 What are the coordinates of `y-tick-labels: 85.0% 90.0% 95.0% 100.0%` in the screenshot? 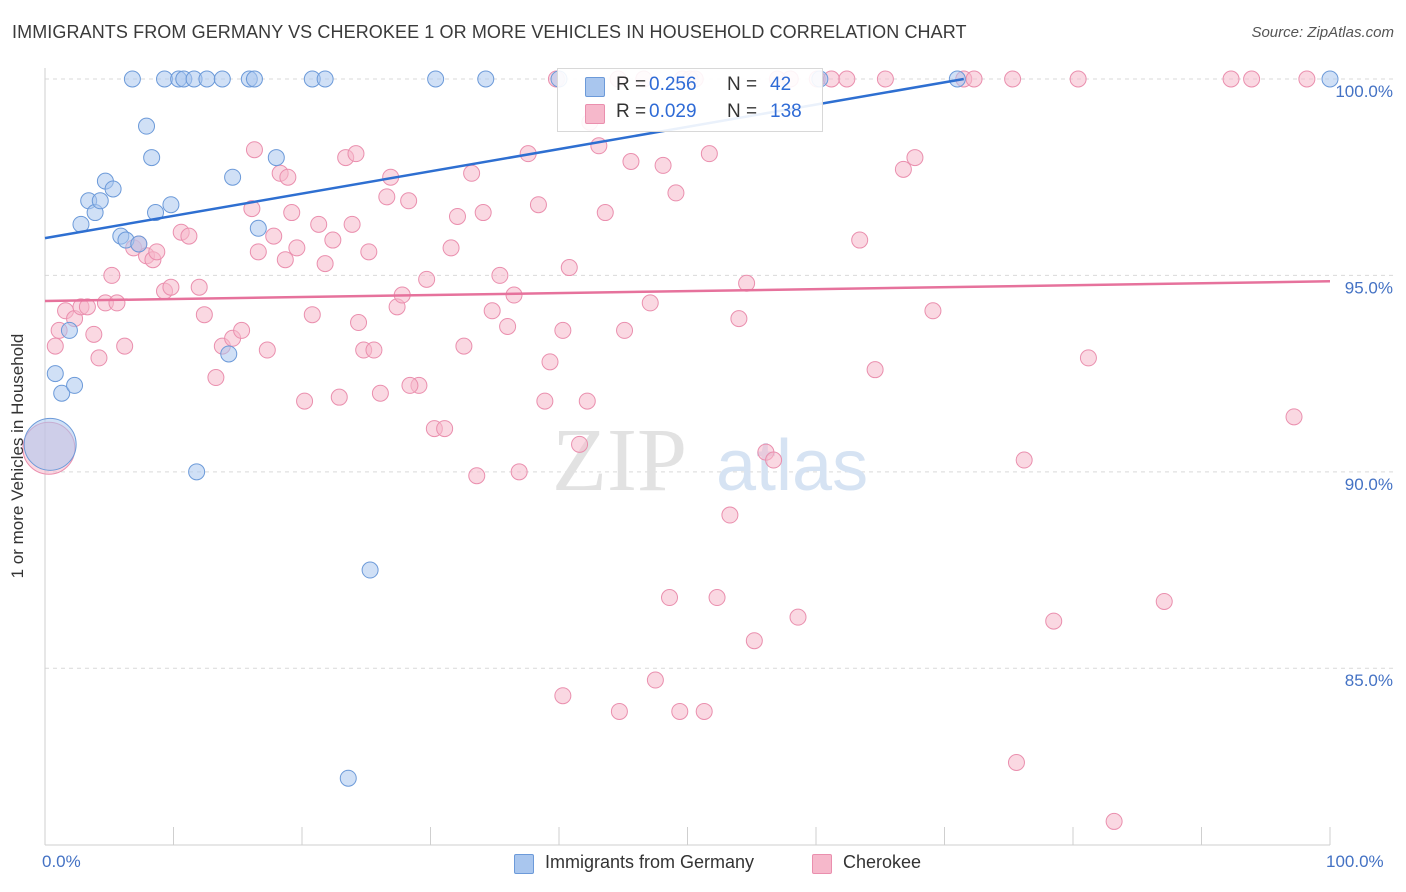 It's located at (1364, 386).